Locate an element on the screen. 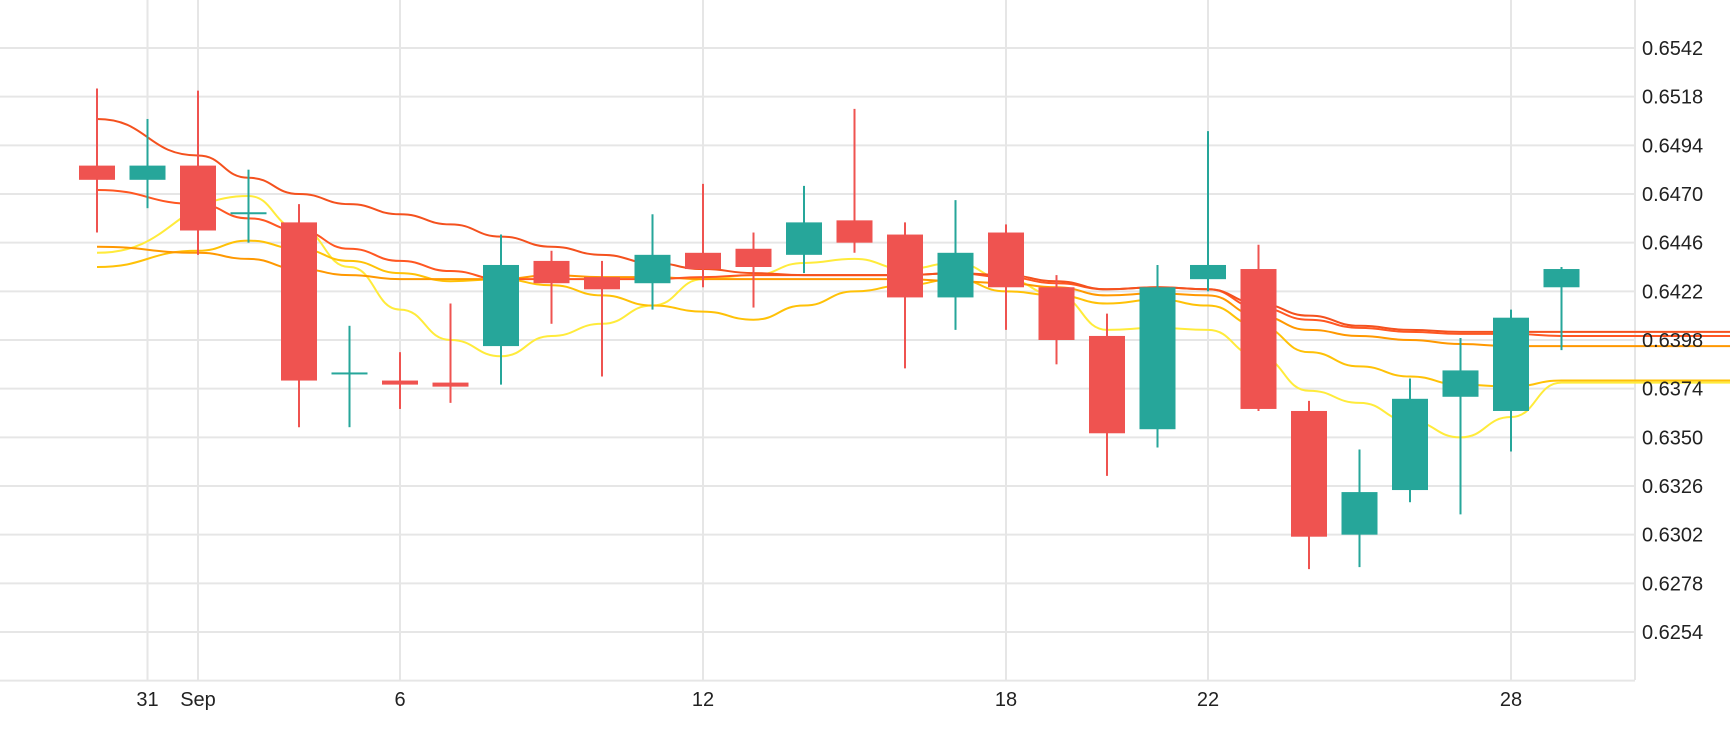 The width and height of the screenshot is (1730, 735). y-tick-label: 0.6350 is located at coordinates (1672, 438).